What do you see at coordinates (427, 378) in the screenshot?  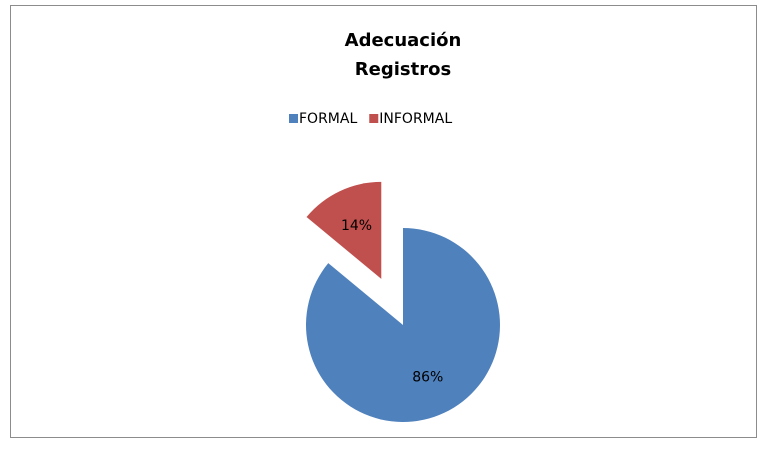 I see `data-label: 86%` at bounding box center [427, 378].